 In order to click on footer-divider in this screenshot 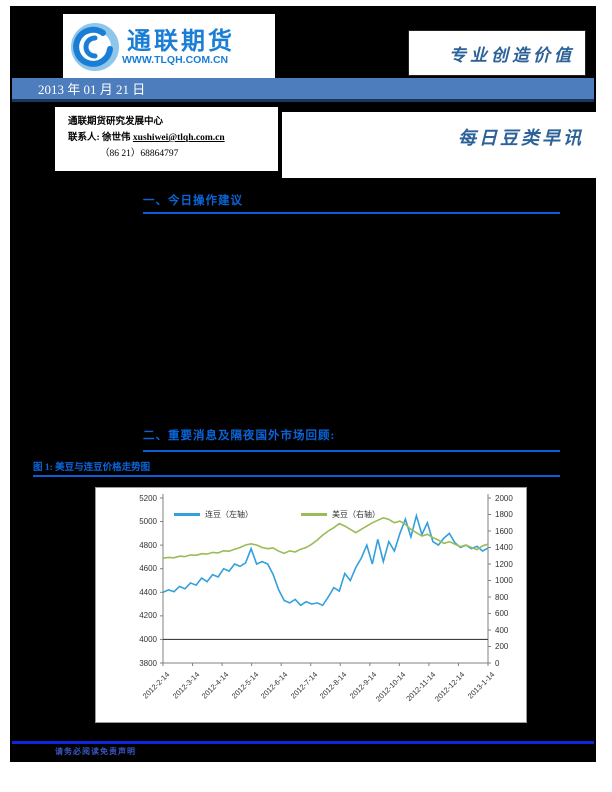, I will do `click(303, 742)`.